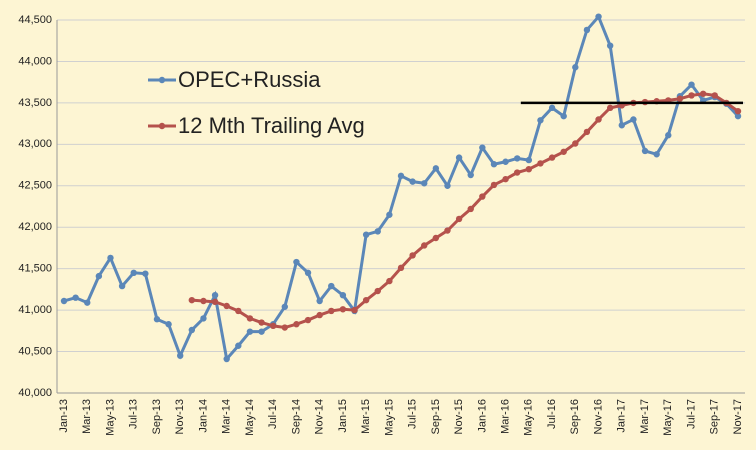 This screenshot has width=756, height=450. What do you see at coordinates (271, 125) in the screenshot?
I see `legend-text: 12 Mth Trailing Avg` at bounding box center [271, 125].